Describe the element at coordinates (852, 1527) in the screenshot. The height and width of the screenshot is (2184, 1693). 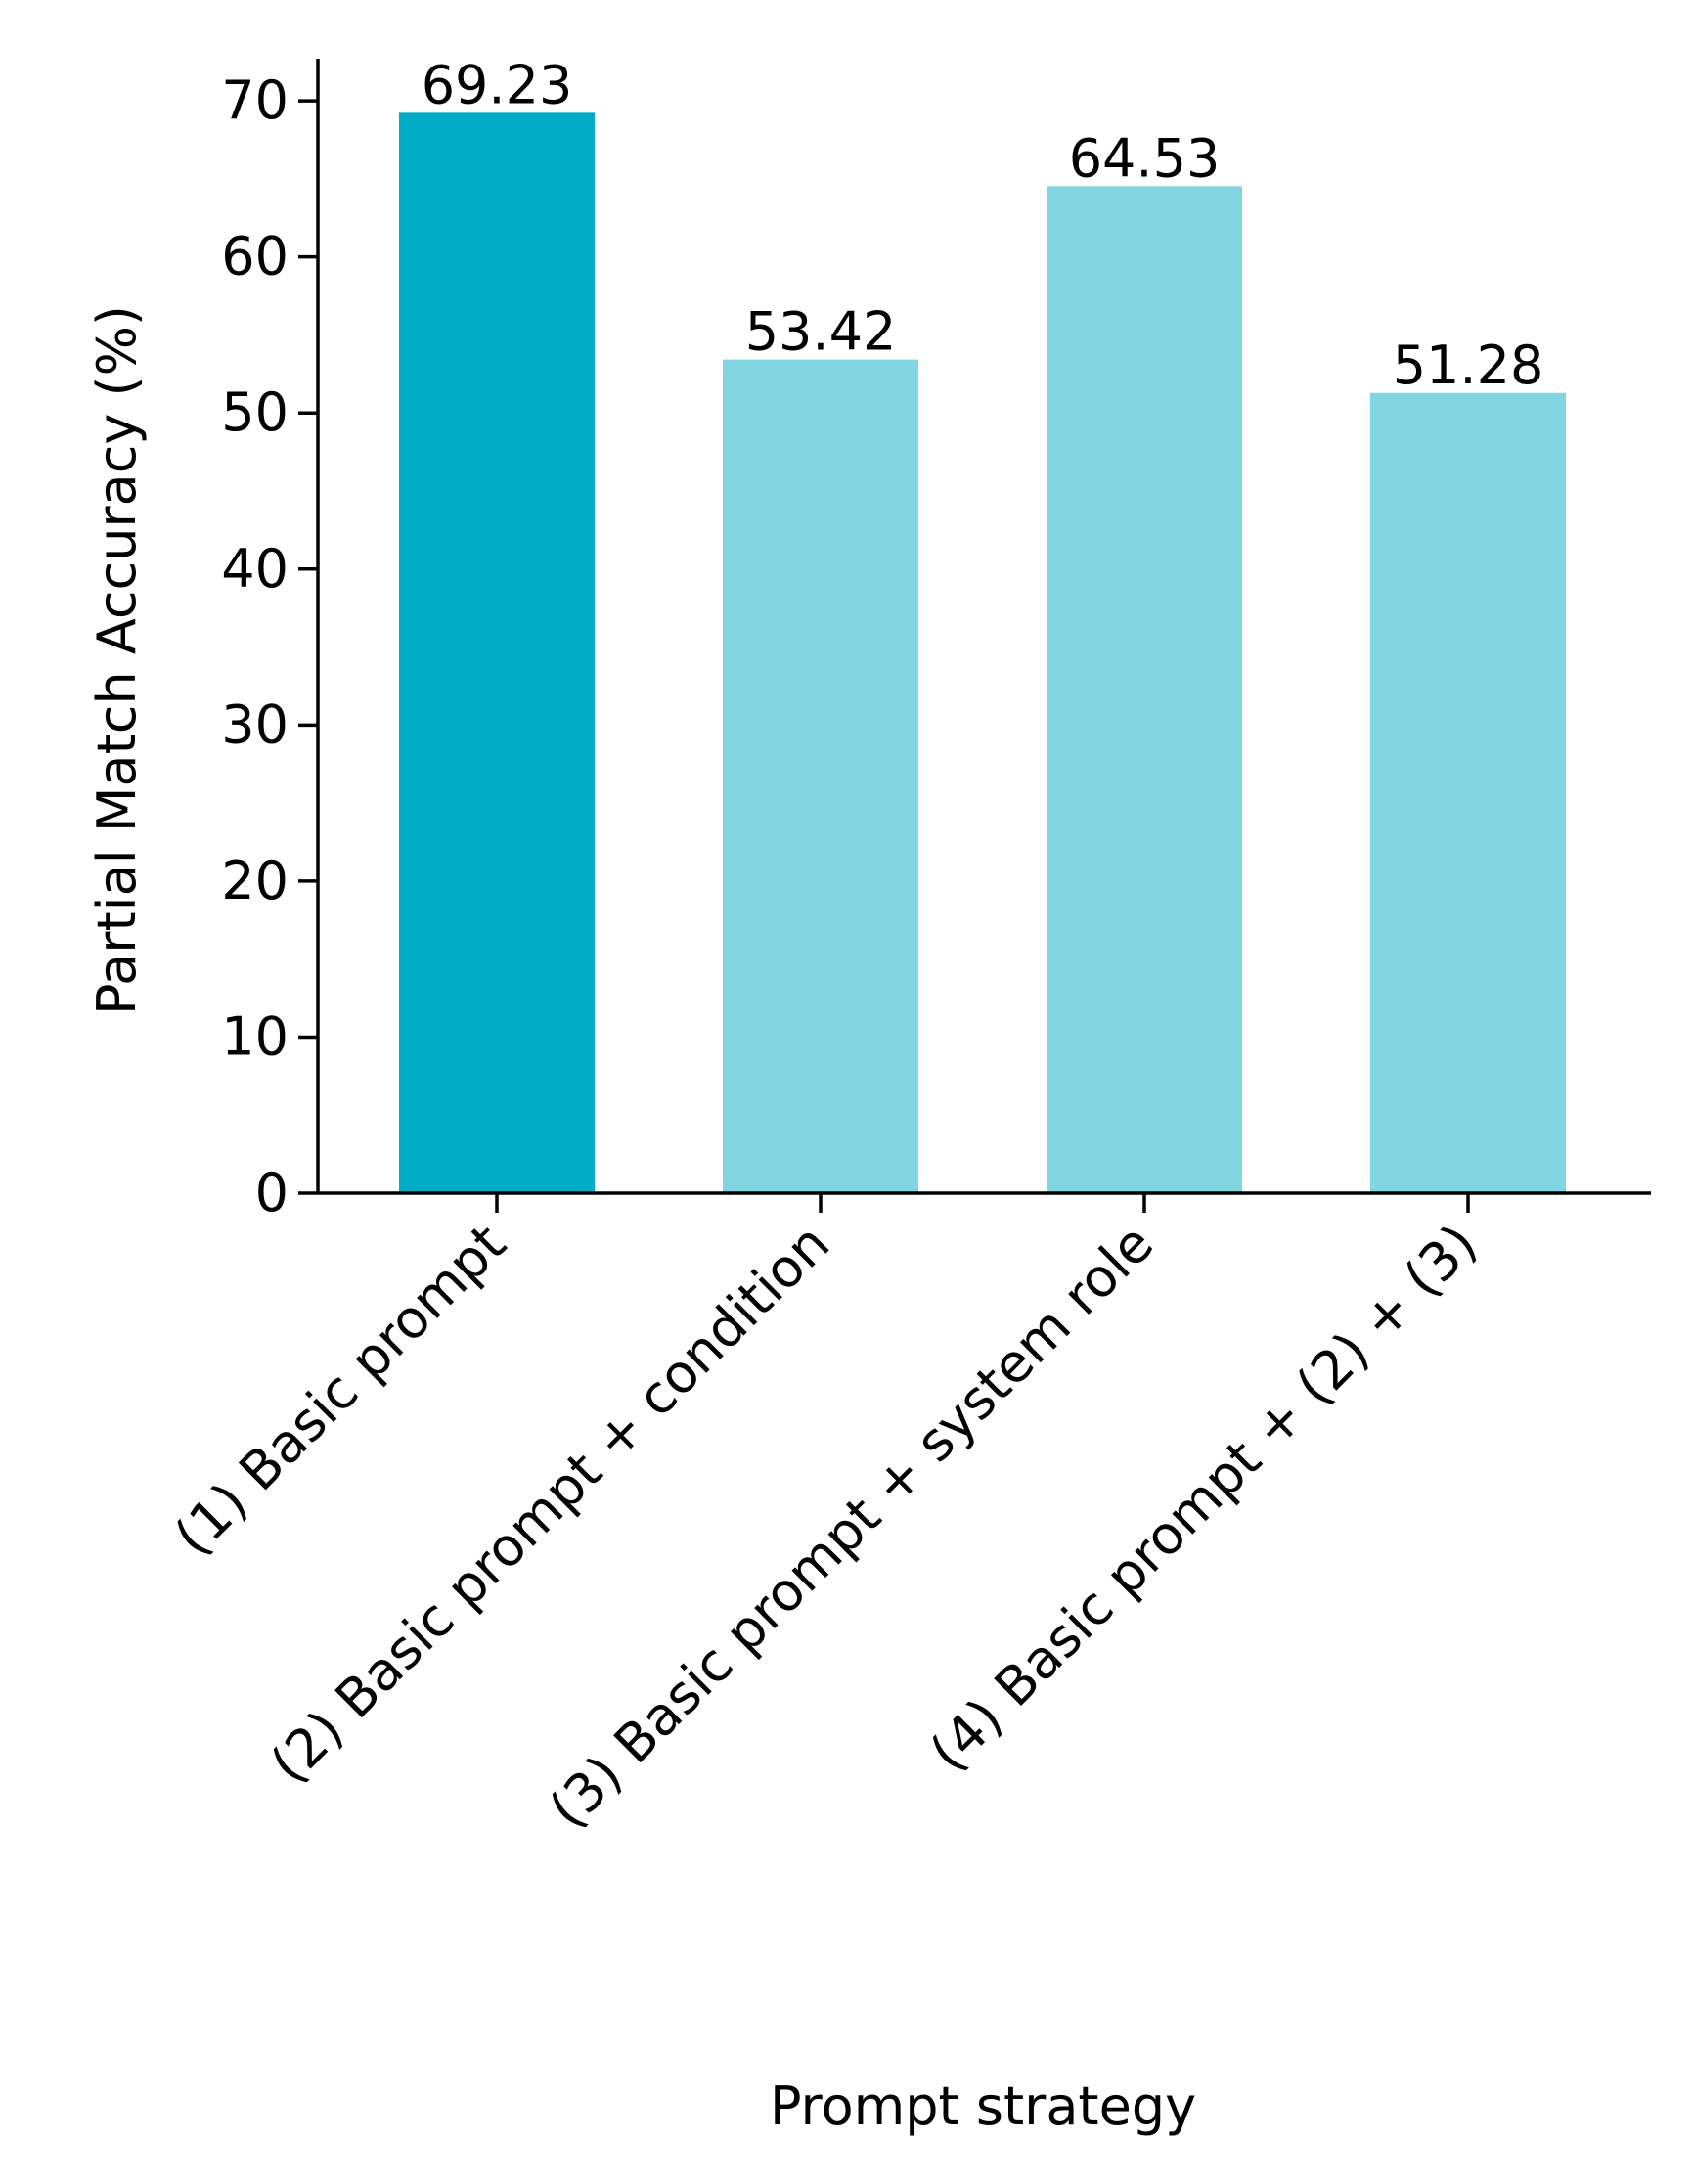
I see `x-tick-label-3: (3) Basic prompt + system role` at that location.